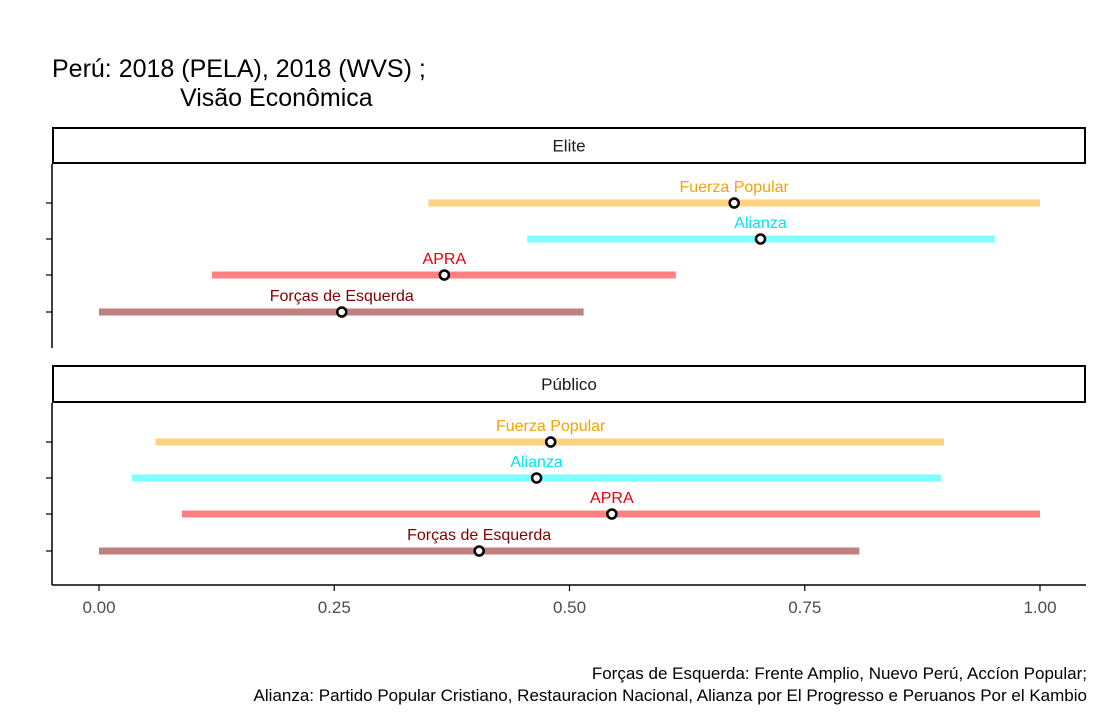 The height and width of the screenshot is (720, 1101). I want to click on x-tick-label: 0.00, so click(98, 607).